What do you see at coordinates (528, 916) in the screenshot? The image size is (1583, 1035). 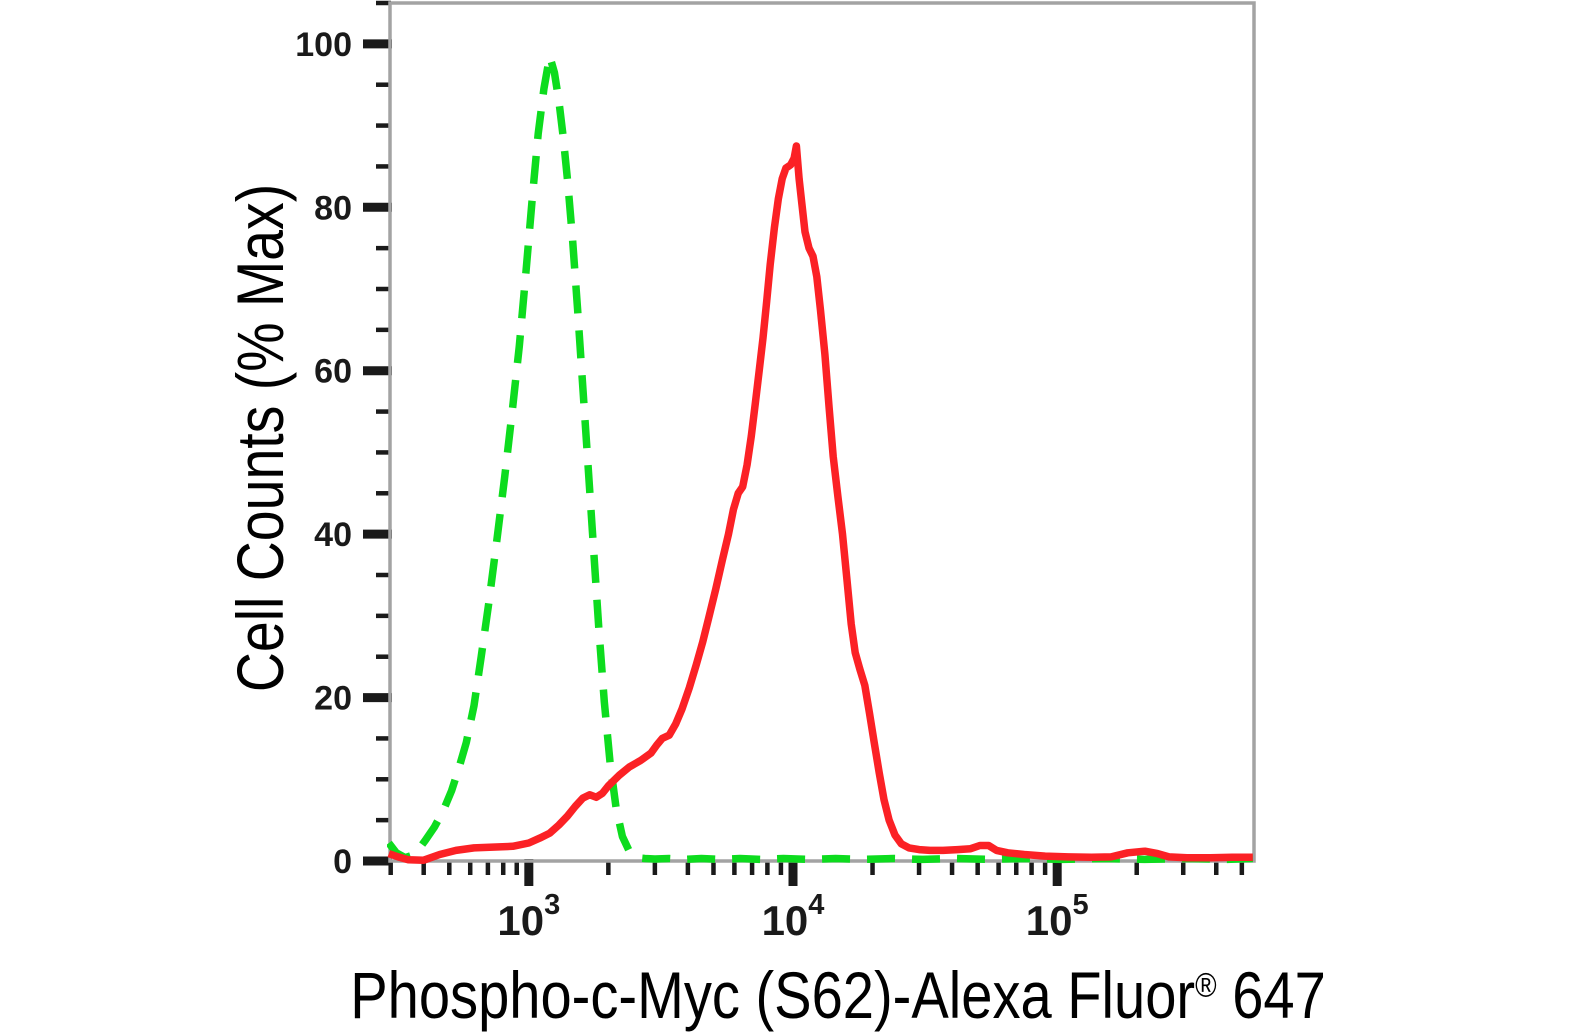 I see `x-decade-label: 103` at bounding box center [528, 916].